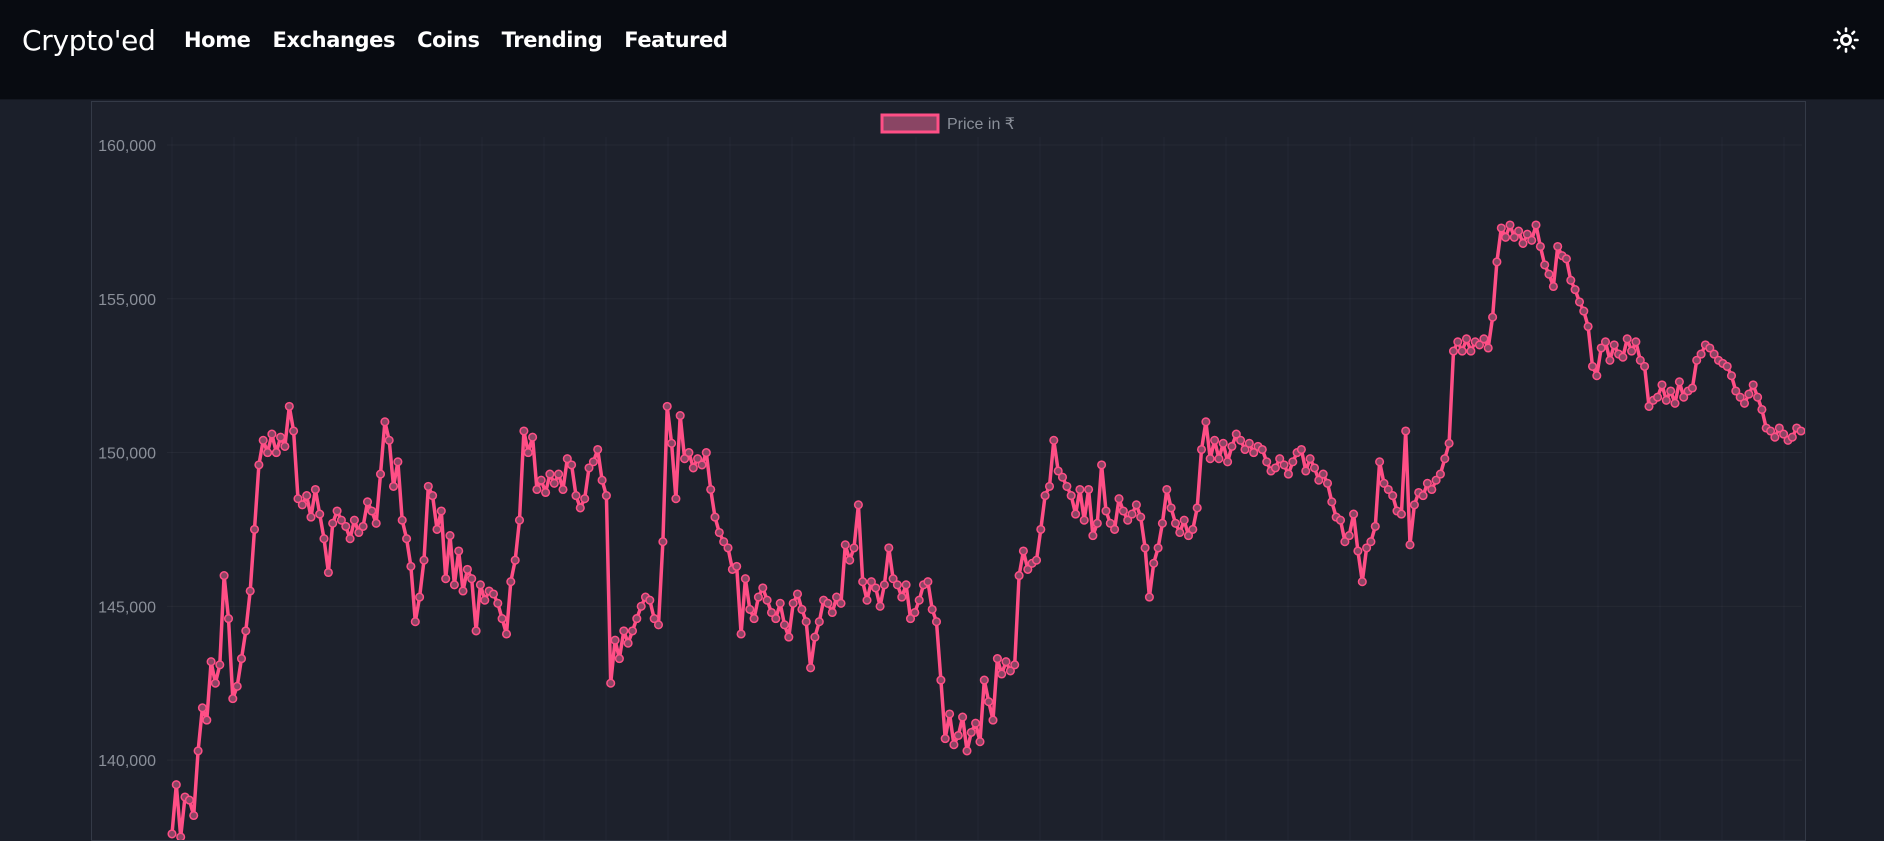  What do you see at coordinates (910, 123) in the screenshot?
I see `legend-swatch` at bounding box center [910, 123].